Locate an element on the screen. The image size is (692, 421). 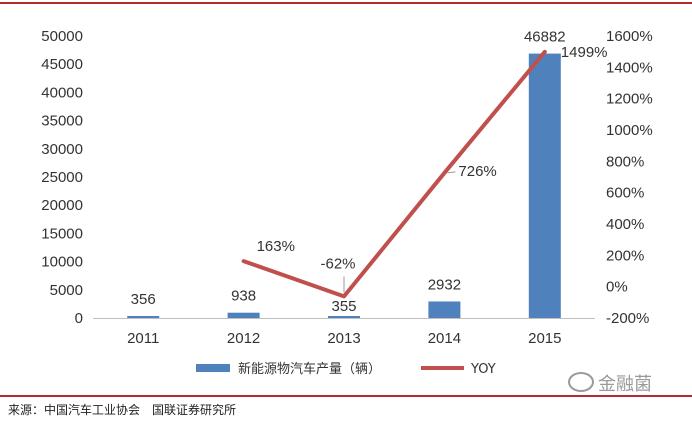
y-left-tick-label: 15000 is located at coordinates (62, 233).